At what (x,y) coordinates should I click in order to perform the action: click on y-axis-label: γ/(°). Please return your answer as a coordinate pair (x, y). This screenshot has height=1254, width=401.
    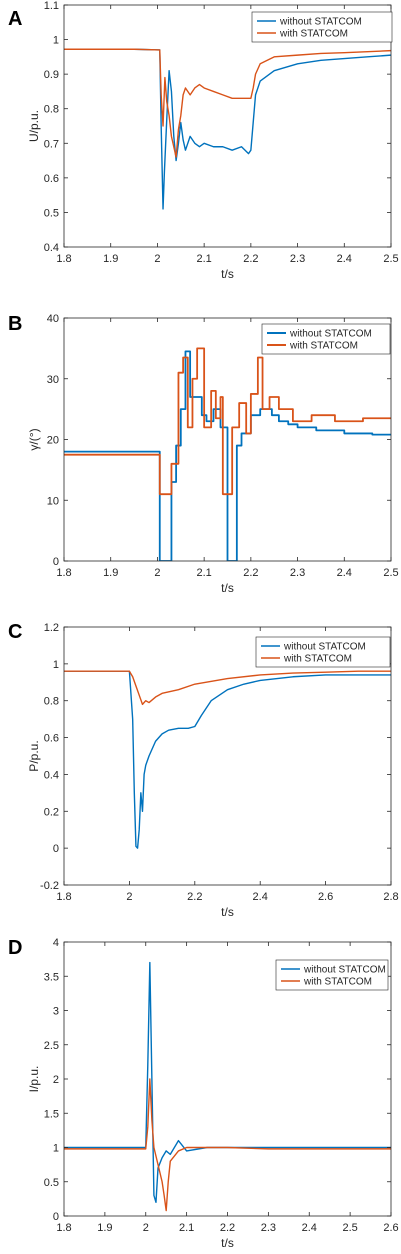
    Looking at the image, I should click on (34, 439).